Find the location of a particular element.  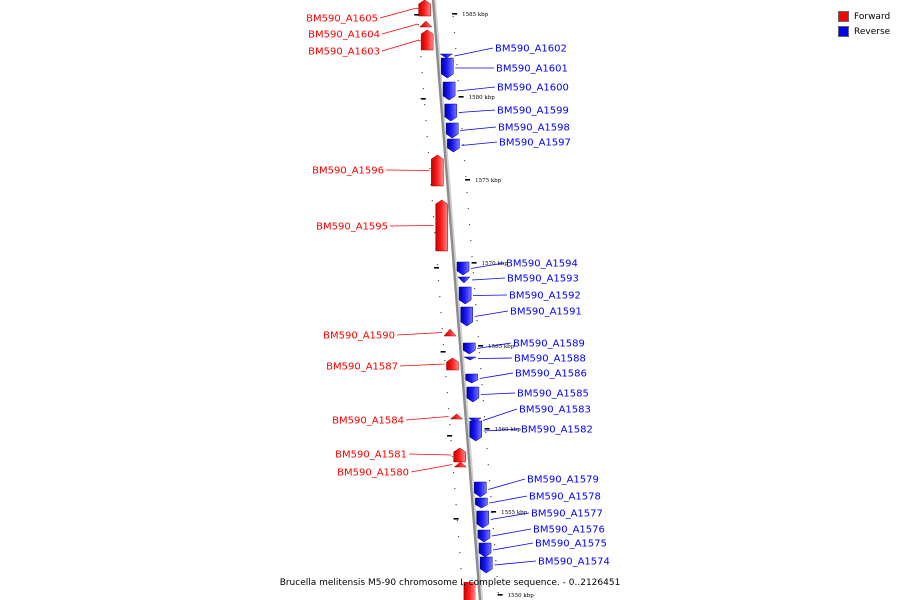

gene-bm590-a1596: BM590_A1596 is located at coordinates (378, 170).